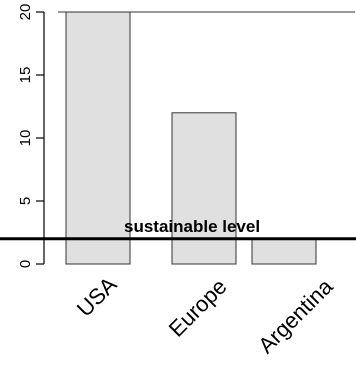 The width and height of the screenshot is (356, 367). What do you see at coordinates (25, 201) in the screenshot?
I see `y-tick-label: 5` at bounding box center [25, 201].